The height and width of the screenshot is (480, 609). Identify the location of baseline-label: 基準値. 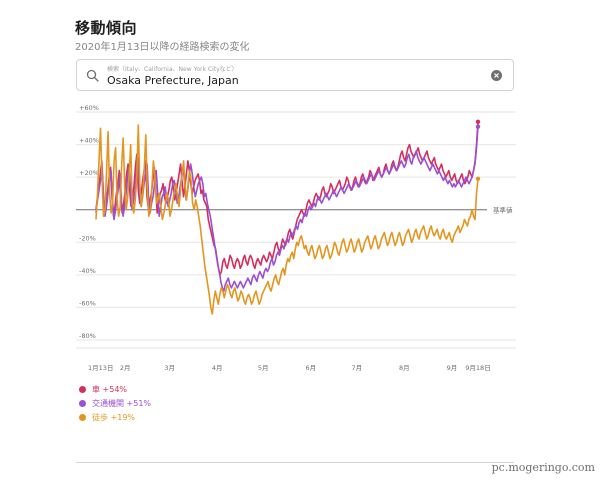
(503, 210).